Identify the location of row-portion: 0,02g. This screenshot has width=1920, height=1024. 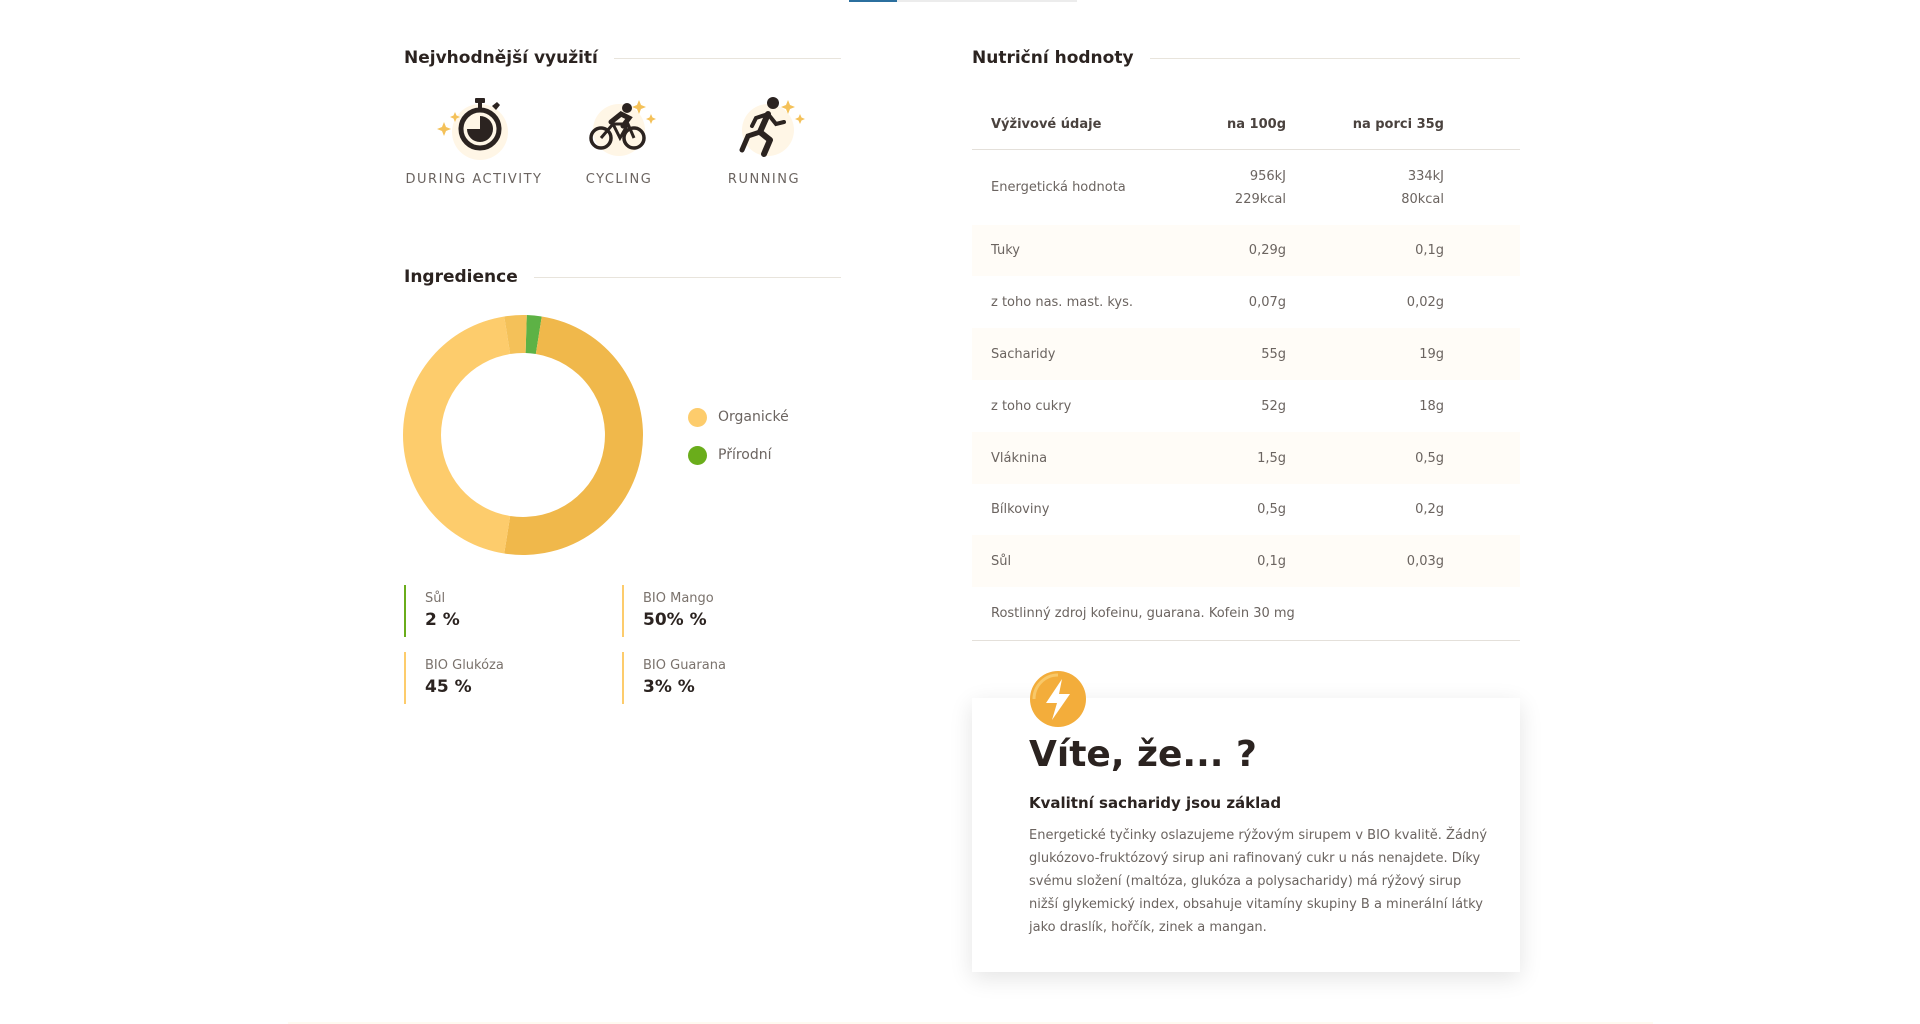
(1425, 302).